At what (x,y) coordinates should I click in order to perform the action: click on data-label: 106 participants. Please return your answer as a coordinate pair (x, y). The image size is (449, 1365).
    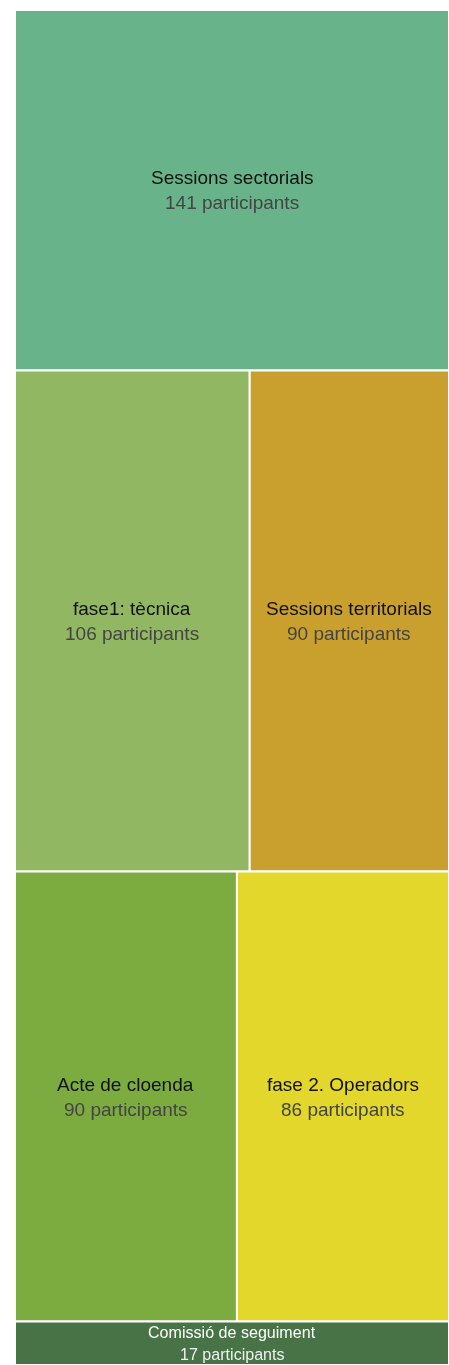
    Looking at the image, I should click on (132, 633).